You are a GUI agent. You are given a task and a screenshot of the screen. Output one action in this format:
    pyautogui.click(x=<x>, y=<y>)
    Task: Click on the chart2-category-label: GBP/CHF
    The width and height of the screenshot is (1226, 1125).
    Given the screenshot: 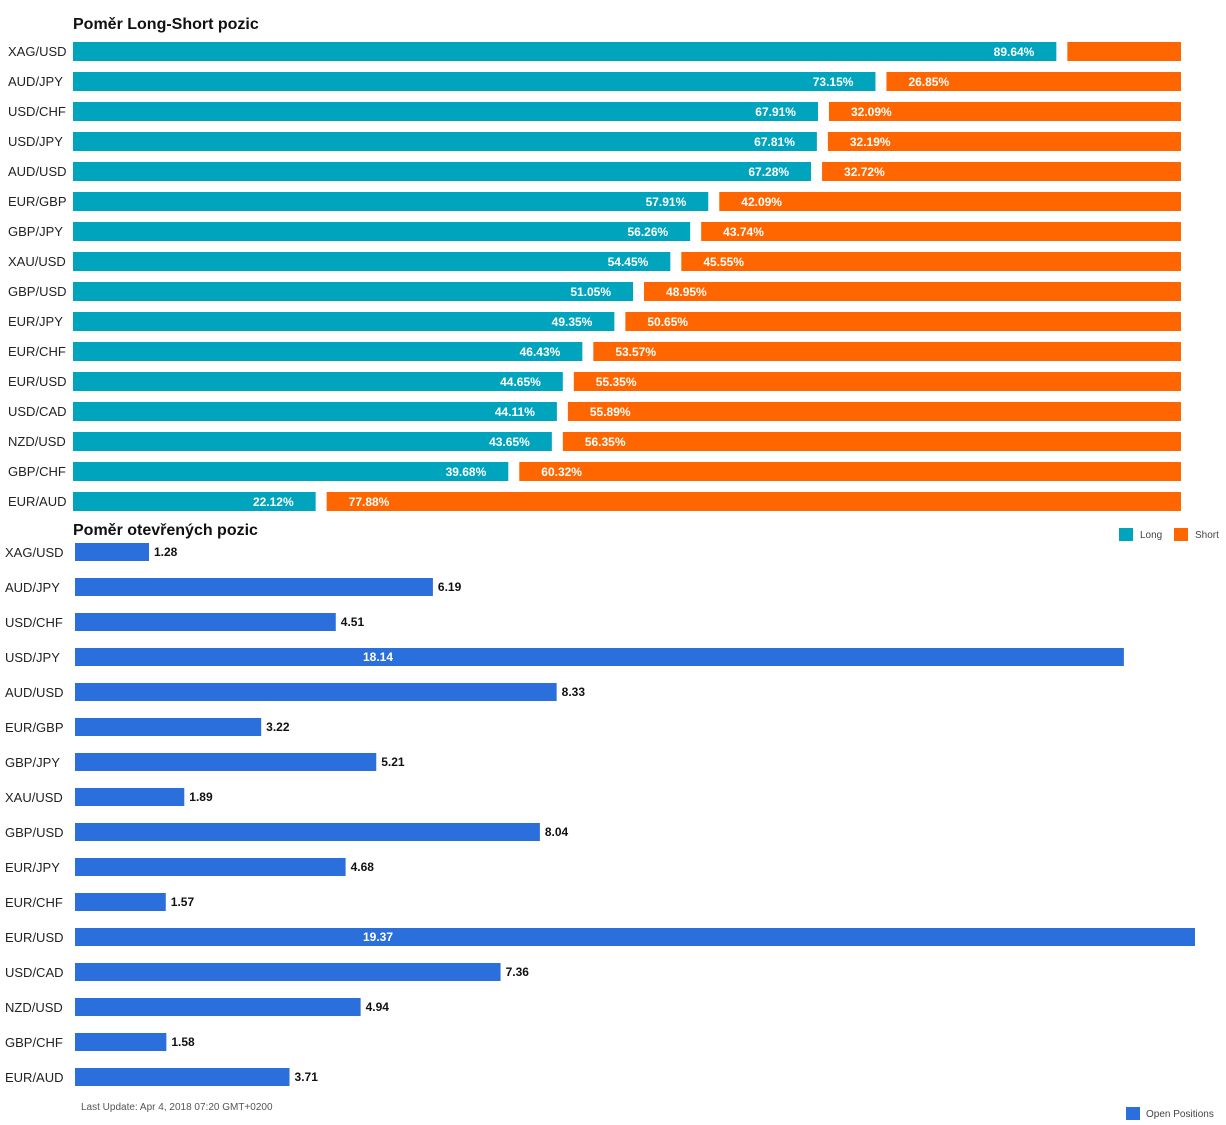 What is the action you would take?
    pyautogui.click(x=34, y=1042)
    